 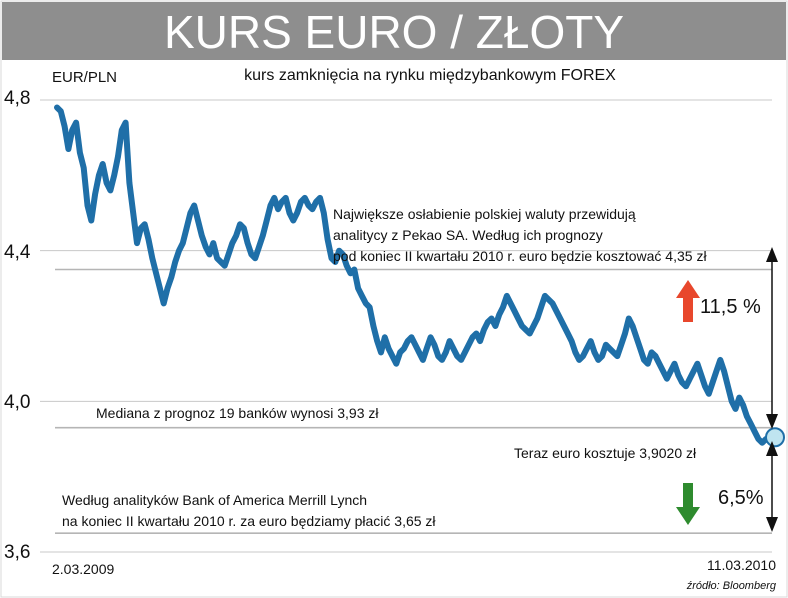 What do you see at coordinates (772, 389) in the screenshot?
I see `range-arrows` at bounding box center [772, 389].